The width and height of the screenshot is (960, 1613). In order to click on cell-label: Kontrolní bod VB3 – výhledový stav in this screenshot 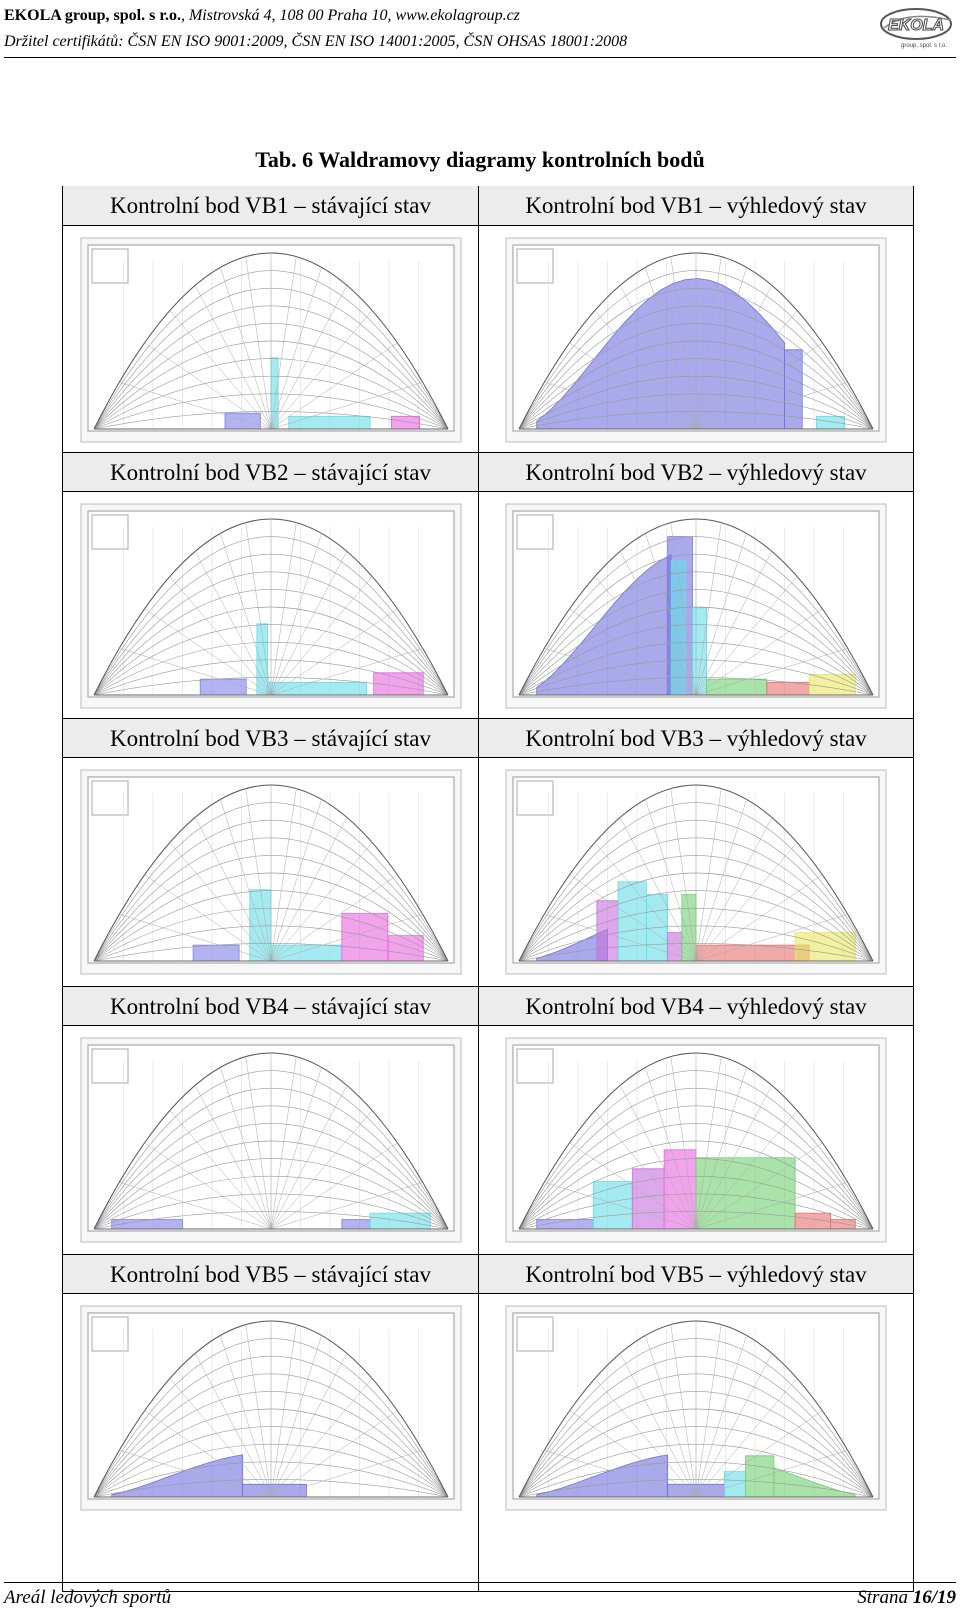, I will do `click(696, 738)`.